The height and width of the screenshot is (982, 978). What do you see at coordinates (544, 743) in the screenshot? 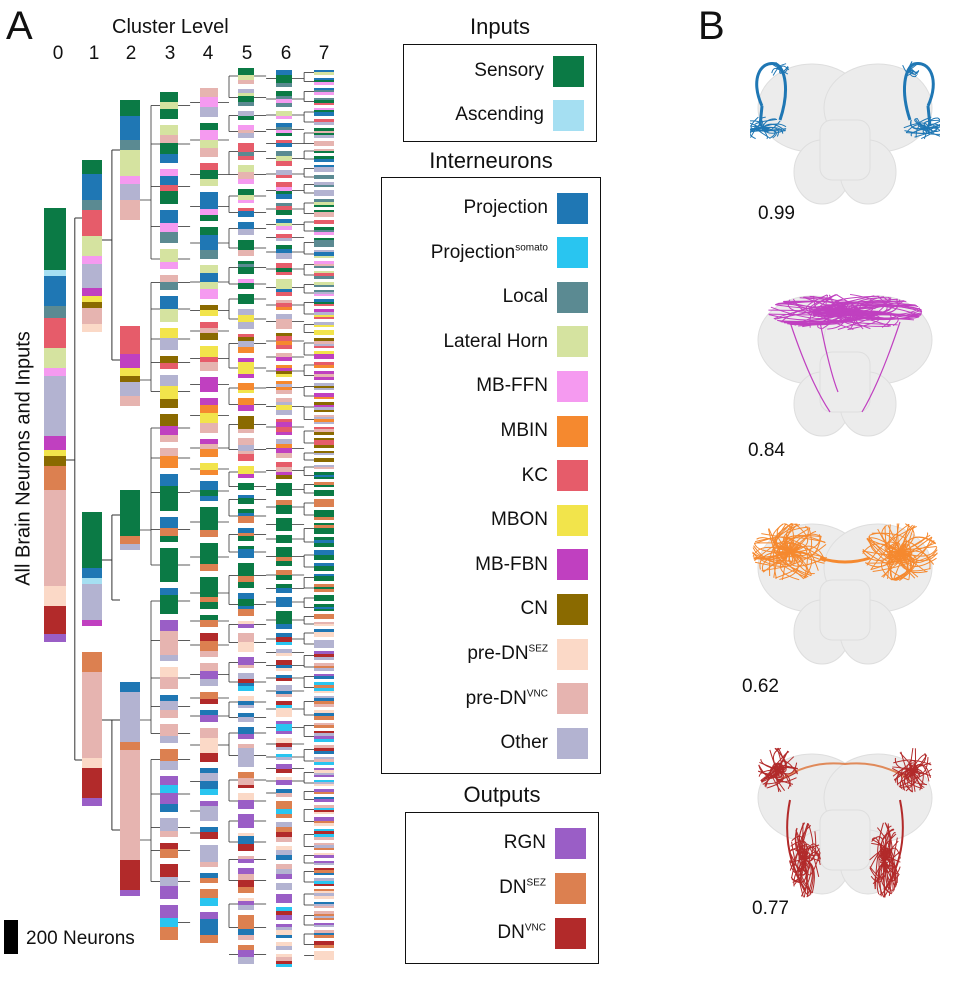
I see `legend-item: Other` at bounding box center [544, 743].